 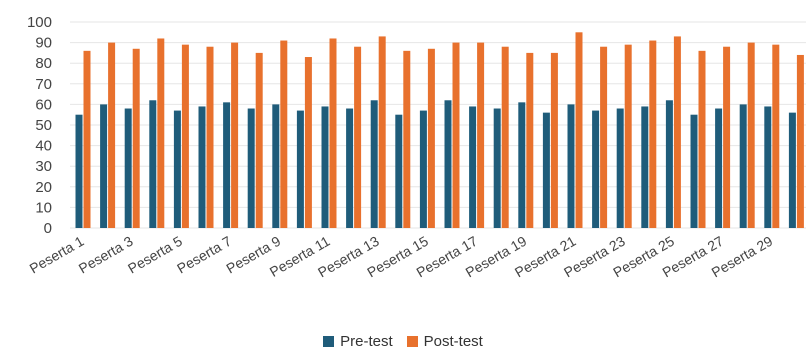 I want to click on x-tick-label: Peserta 1, so click(x=57, y=255).